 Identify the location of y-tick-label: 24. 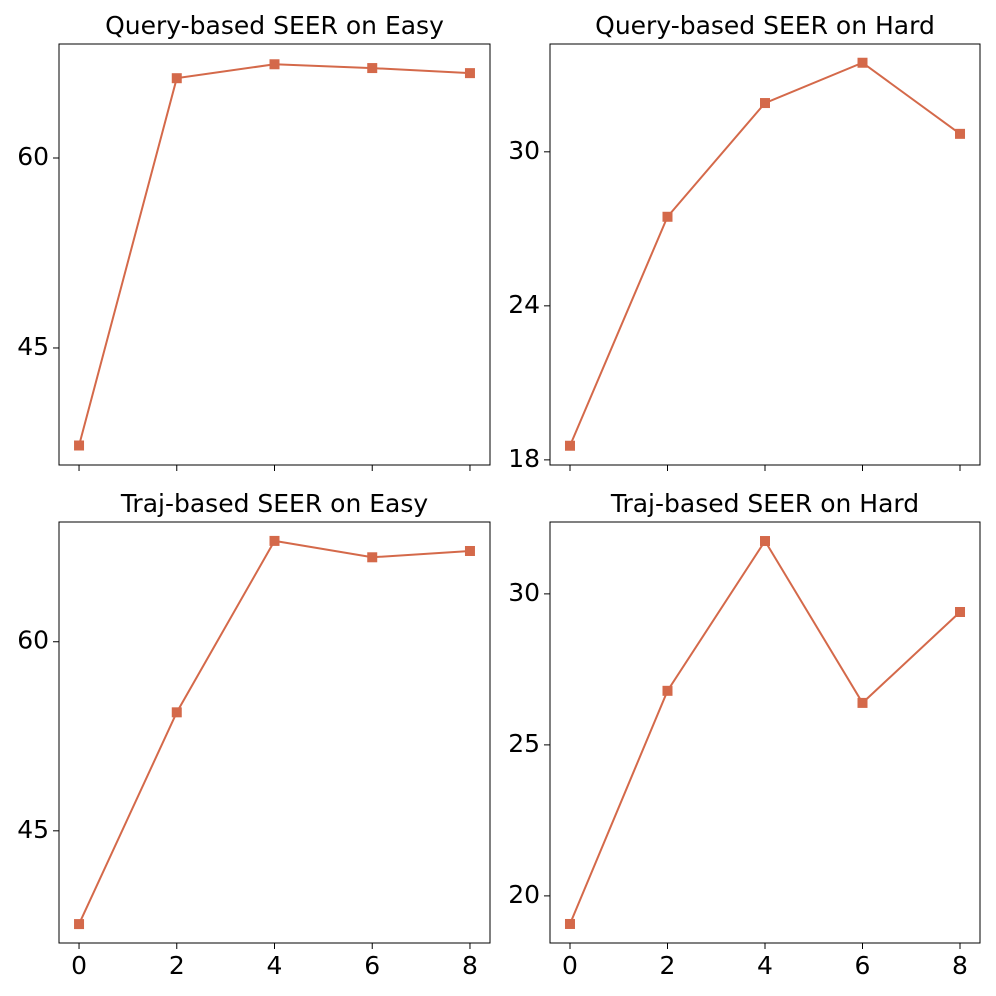
(524, 304).